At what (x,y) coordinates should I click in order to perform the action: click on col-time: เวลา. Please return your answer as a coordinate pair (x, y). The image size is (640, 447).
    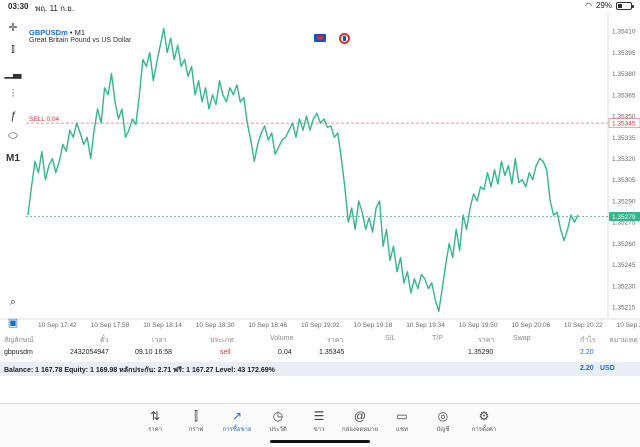
    Looking at the image, I should click on (159, 340).